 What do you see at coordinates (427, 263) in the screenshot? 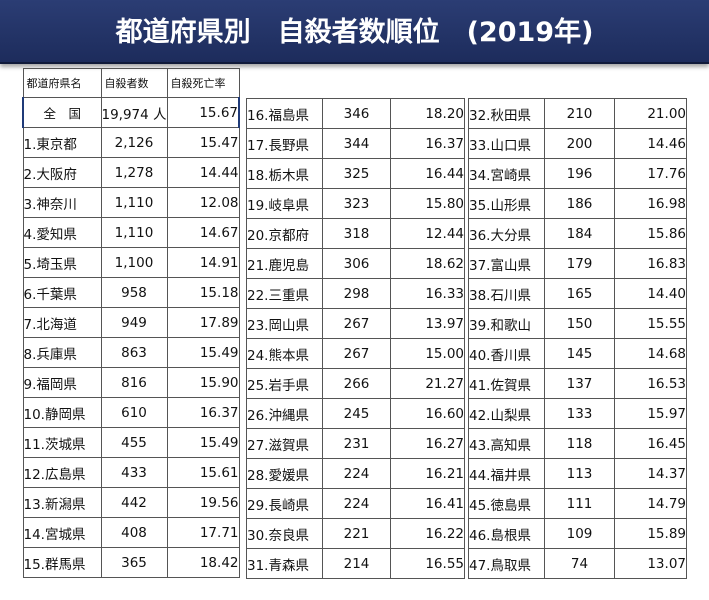
I see `suicide-rate-cell: 18.62` at bounding box center [427, 263].